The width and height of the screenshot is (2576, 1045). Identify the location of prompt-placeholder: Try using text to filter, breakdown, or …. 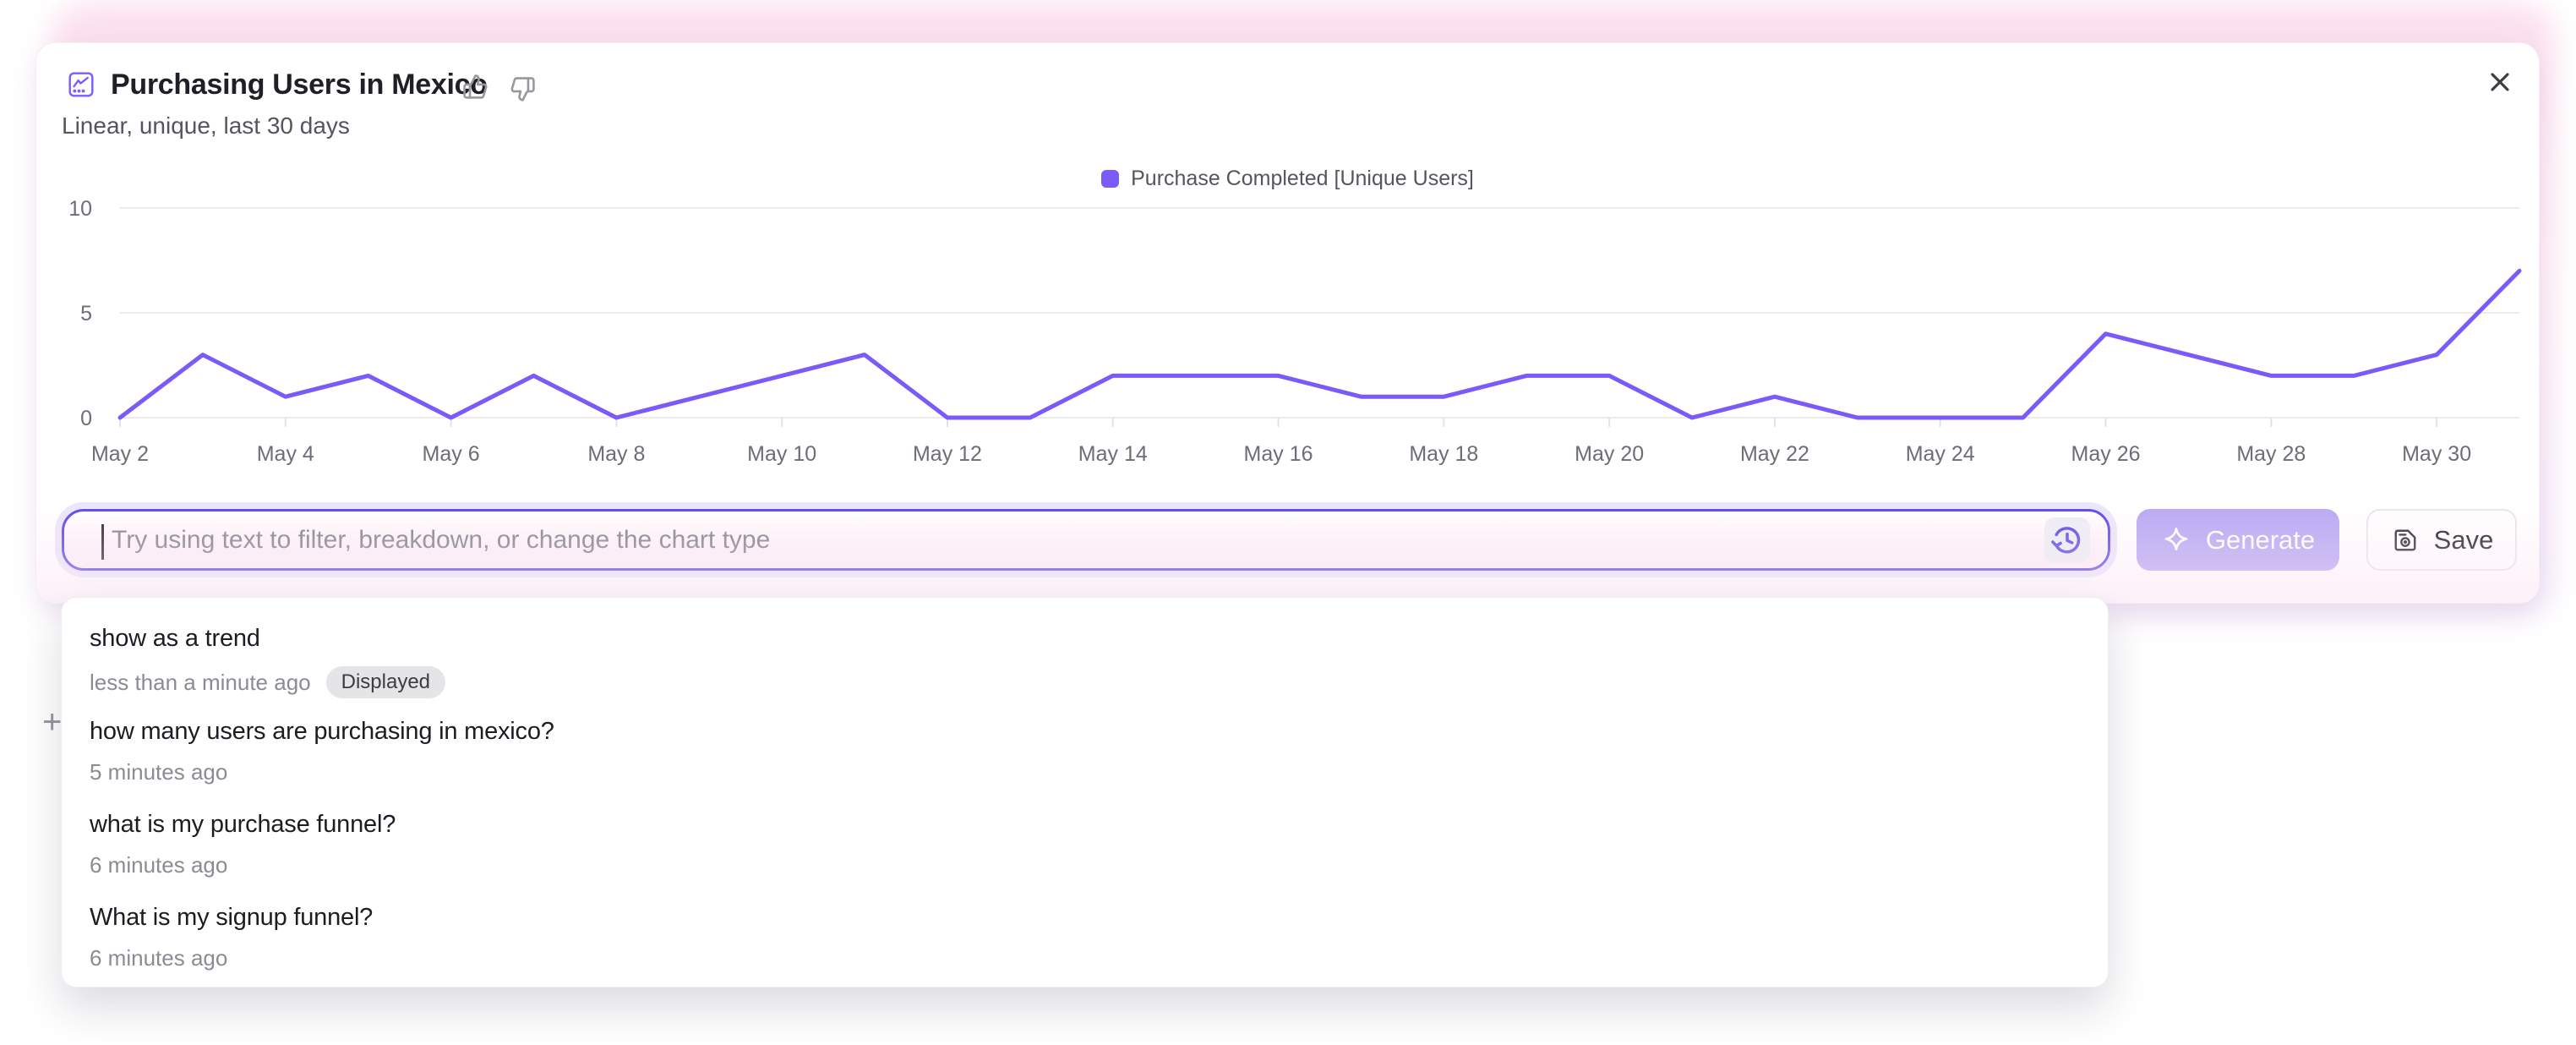
(441, 539).